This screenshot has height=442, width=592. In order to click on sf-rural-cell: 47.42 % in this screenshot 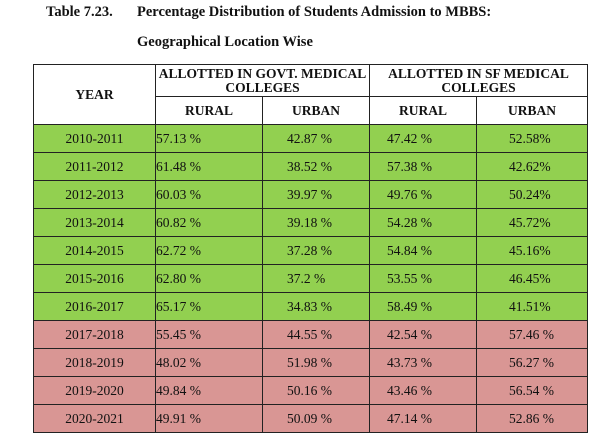, I will do `click(423, 138)`.